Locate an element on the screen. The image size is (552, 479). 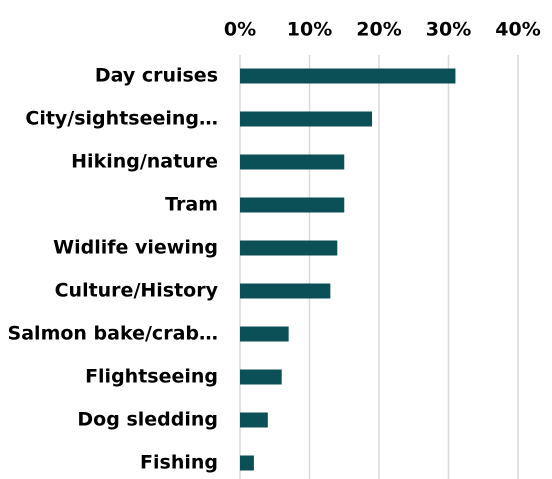
x-tick-label: 30% is located at coordinates (448, 30).